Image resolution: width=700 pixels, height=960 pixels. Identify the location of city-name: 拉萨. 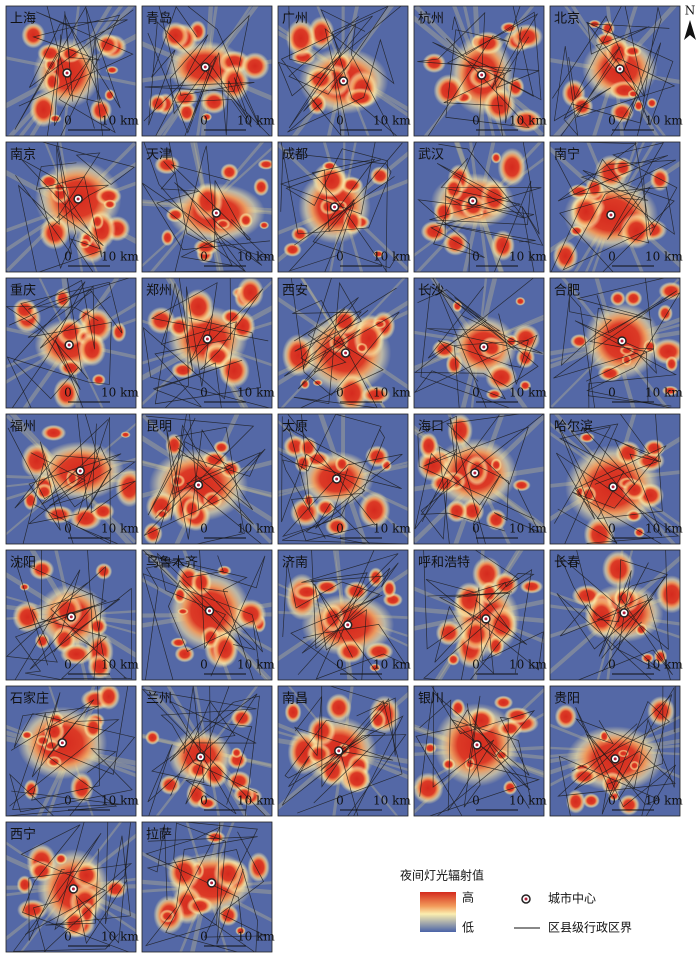
(159, 835).